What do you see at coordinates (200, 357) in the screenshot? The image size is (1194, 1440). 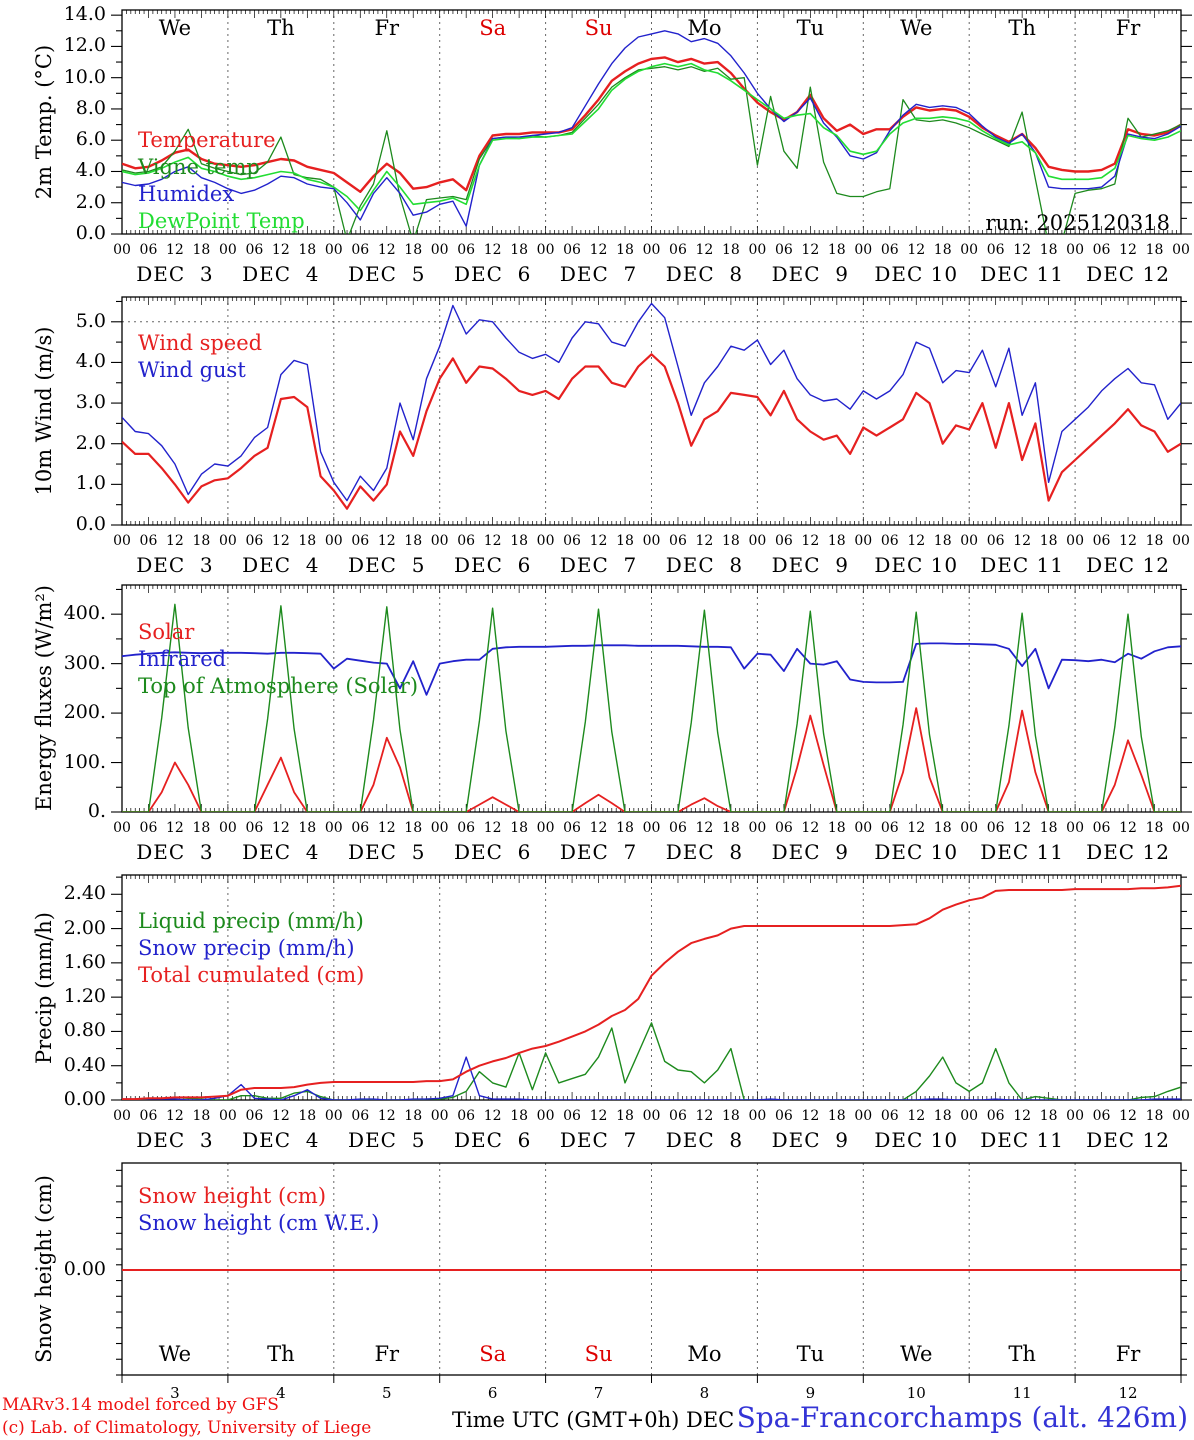 I see `legend-wind: Wind speed Wind gust` at bounding box center [200, 357].